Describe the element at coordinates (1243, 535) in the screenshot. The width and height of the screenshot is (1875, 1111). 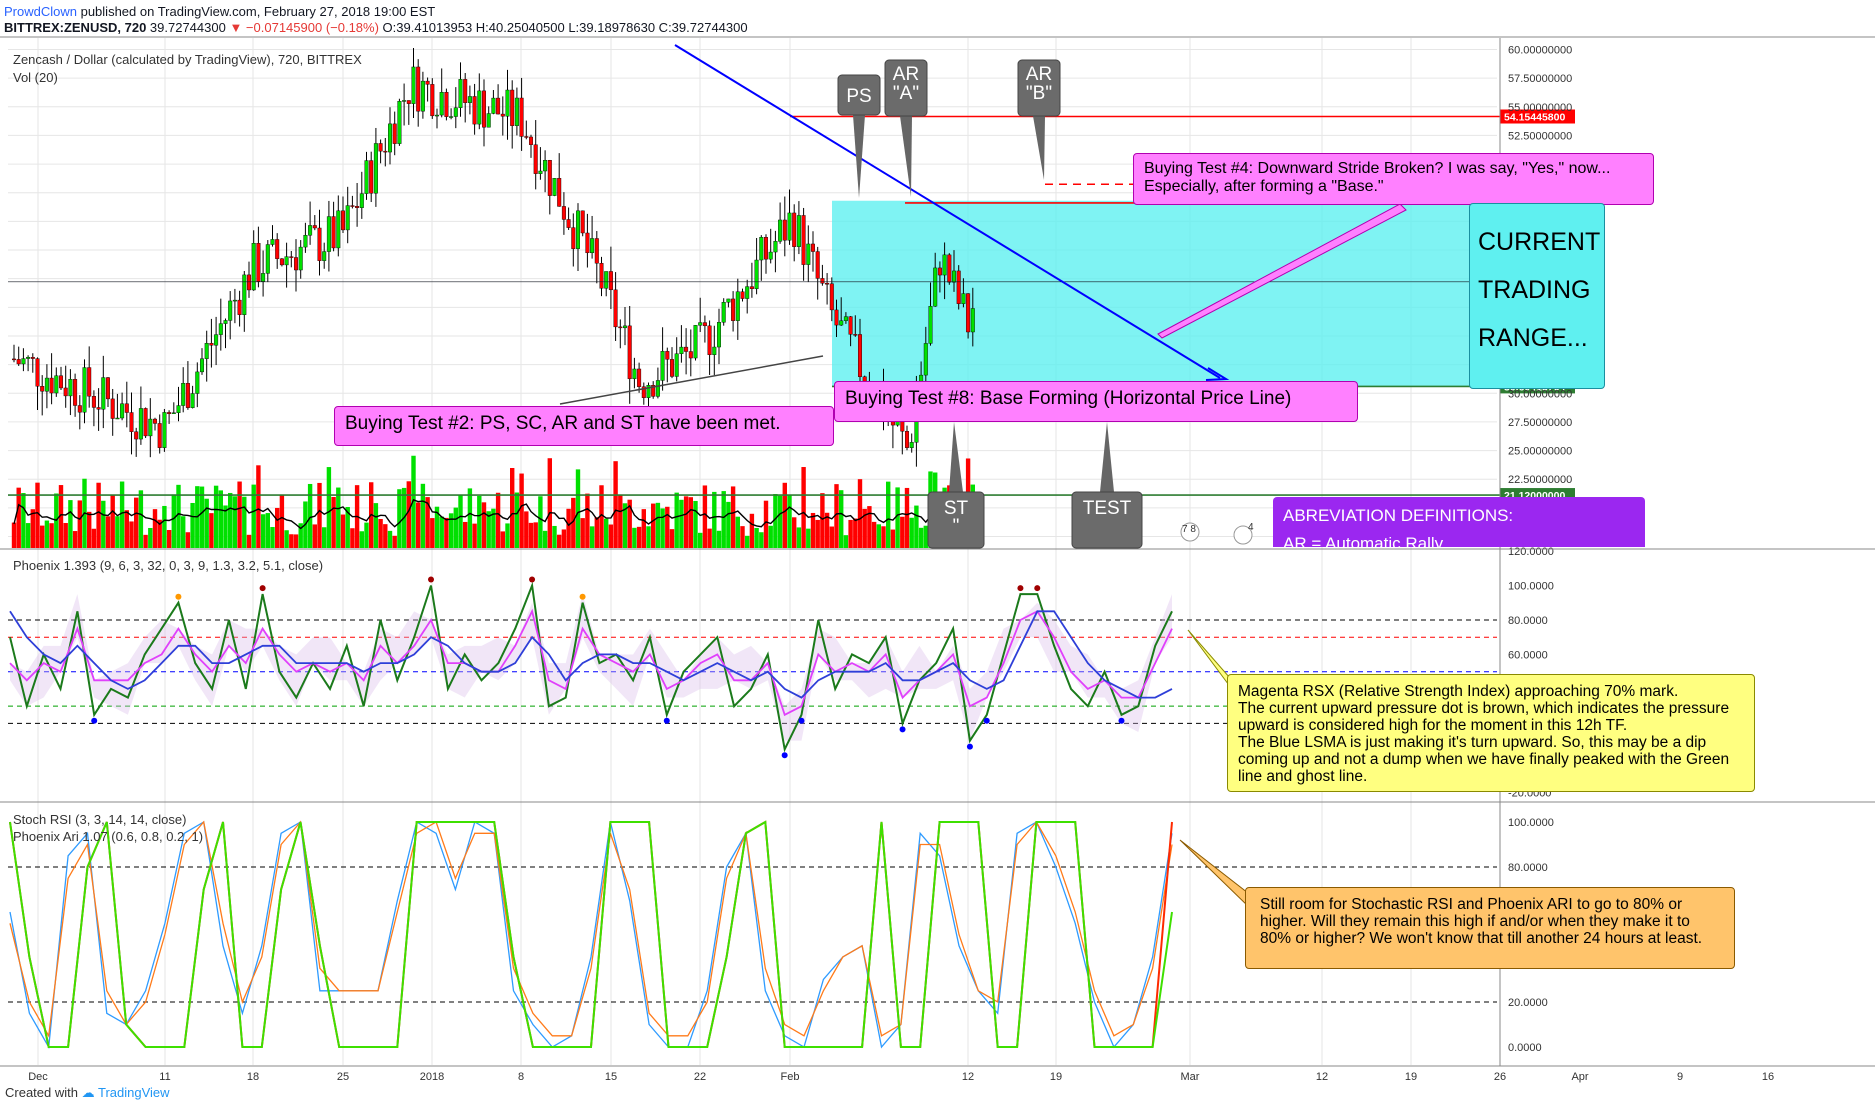
I see `flag-icon` at that location.